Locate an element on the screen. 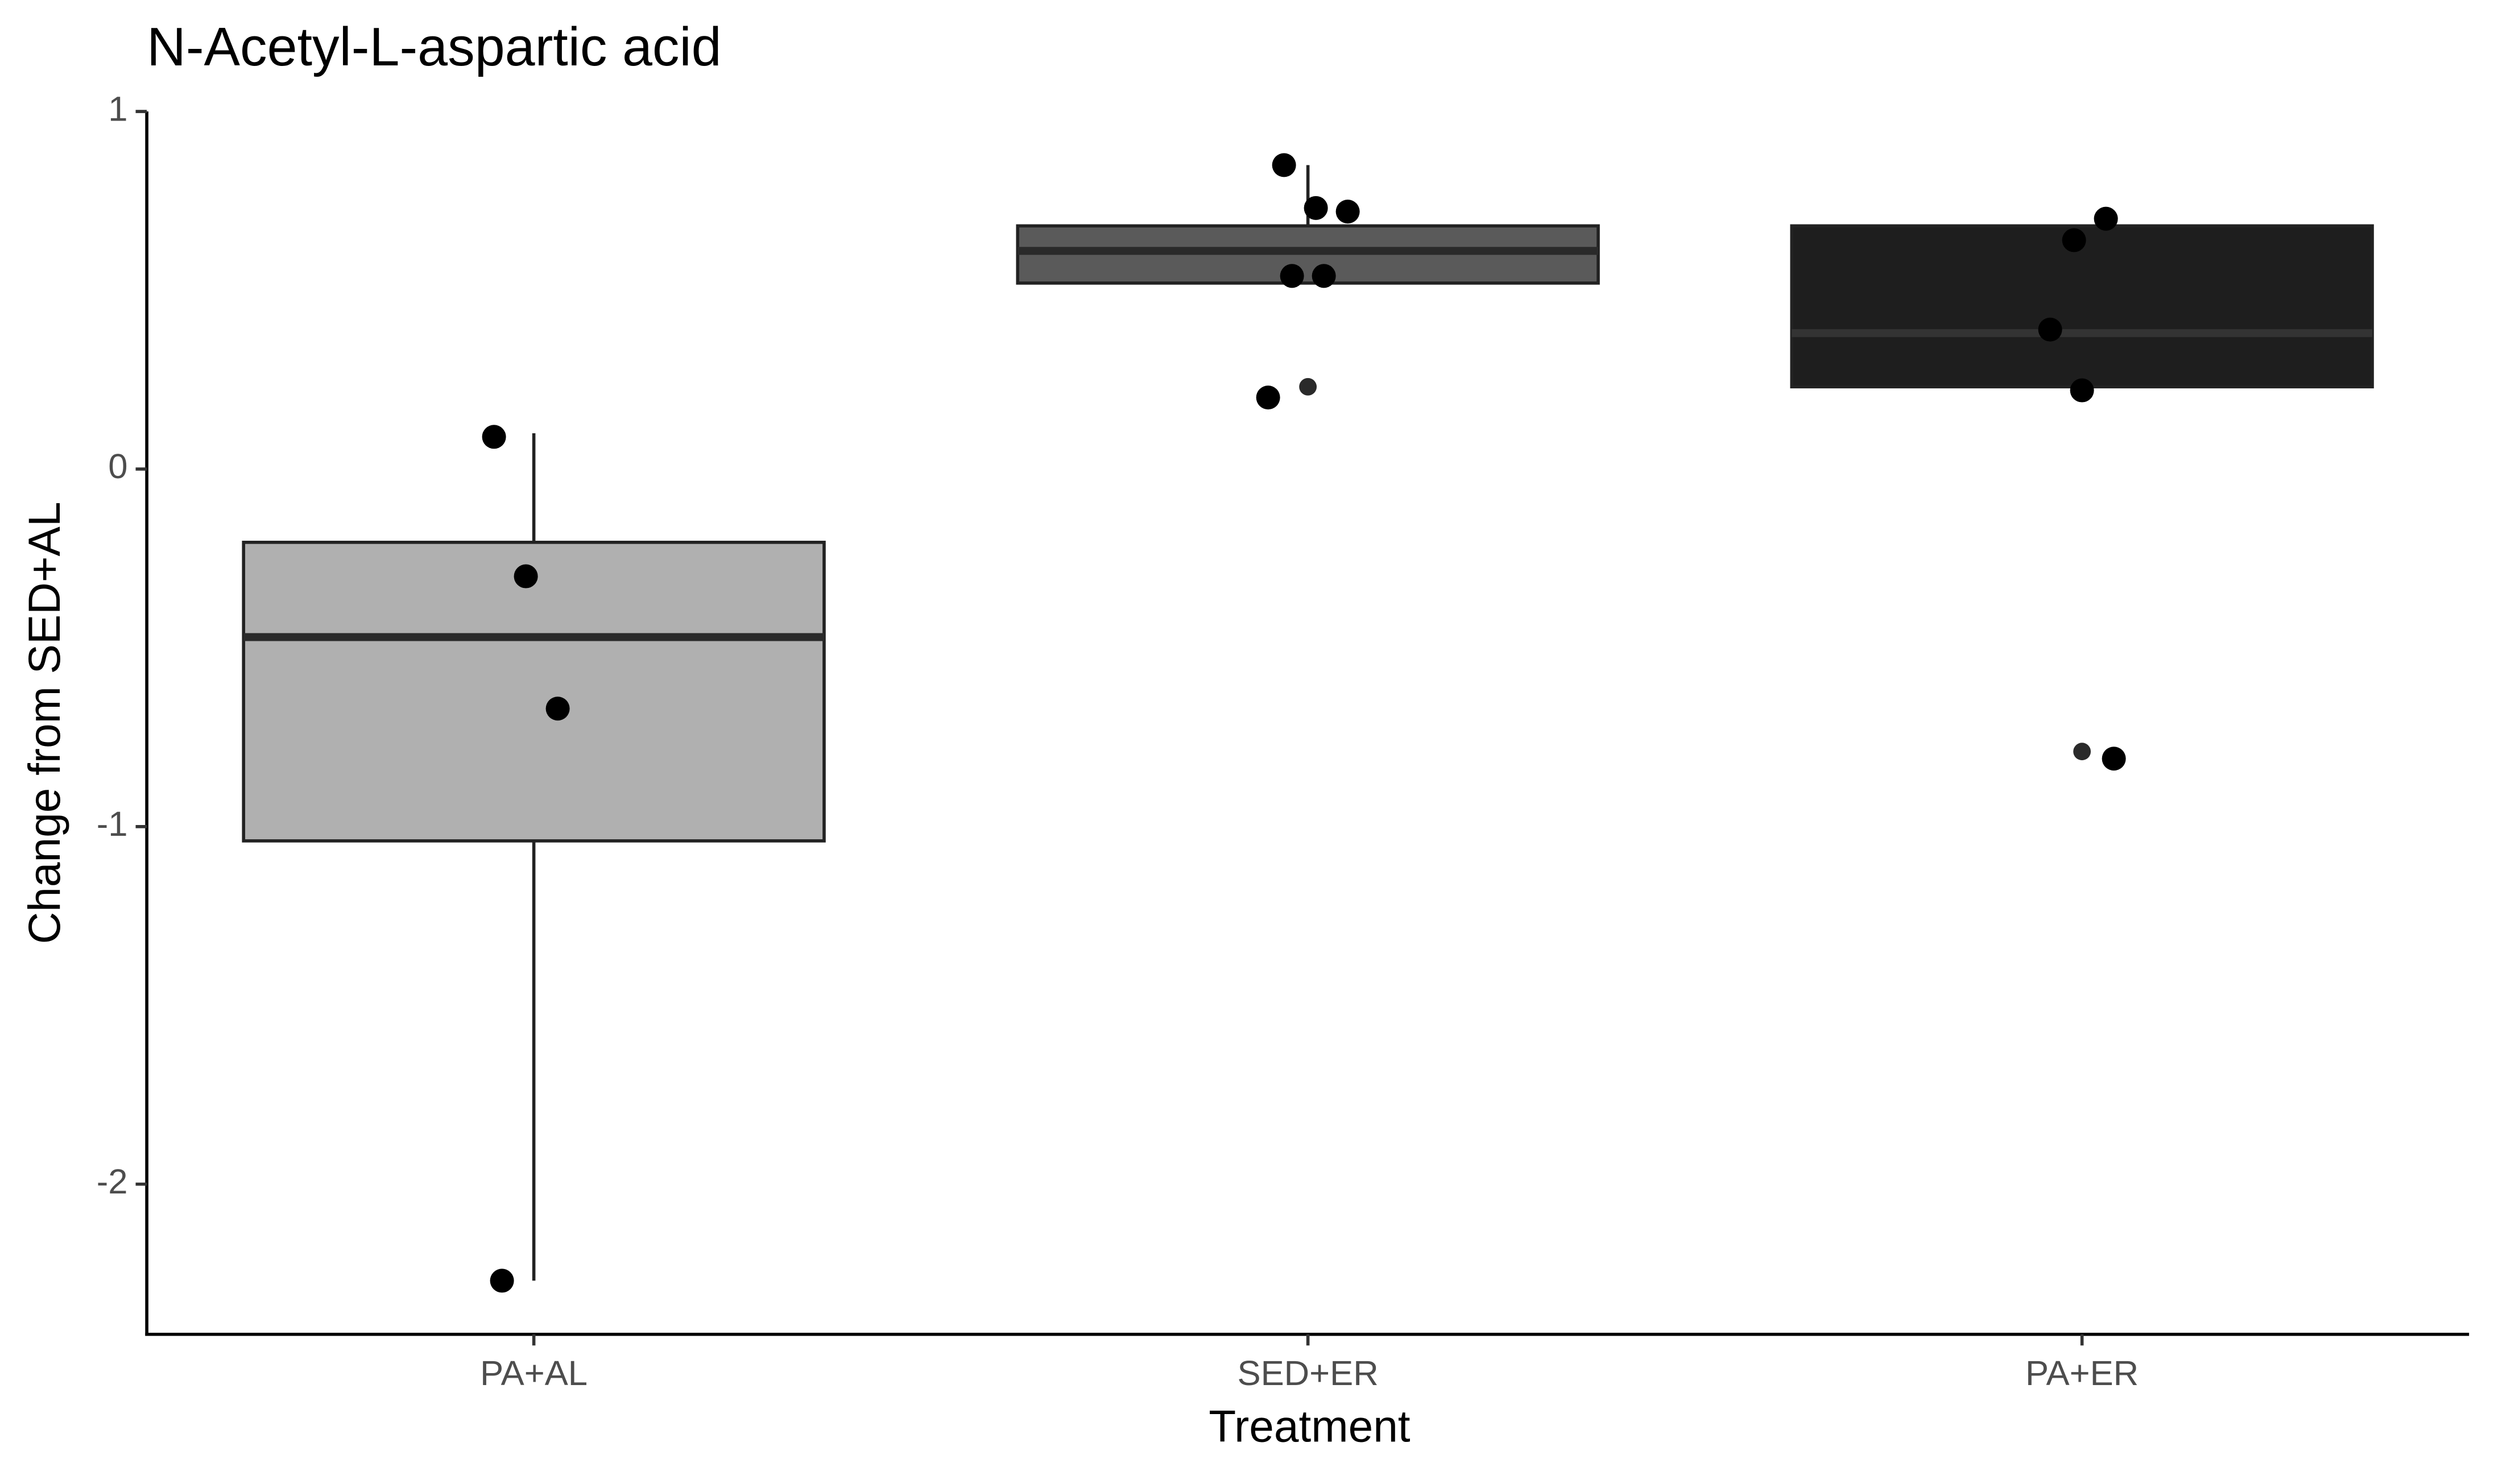  x-tick-label: PA+ER is located at coordinates (2082, 1373).